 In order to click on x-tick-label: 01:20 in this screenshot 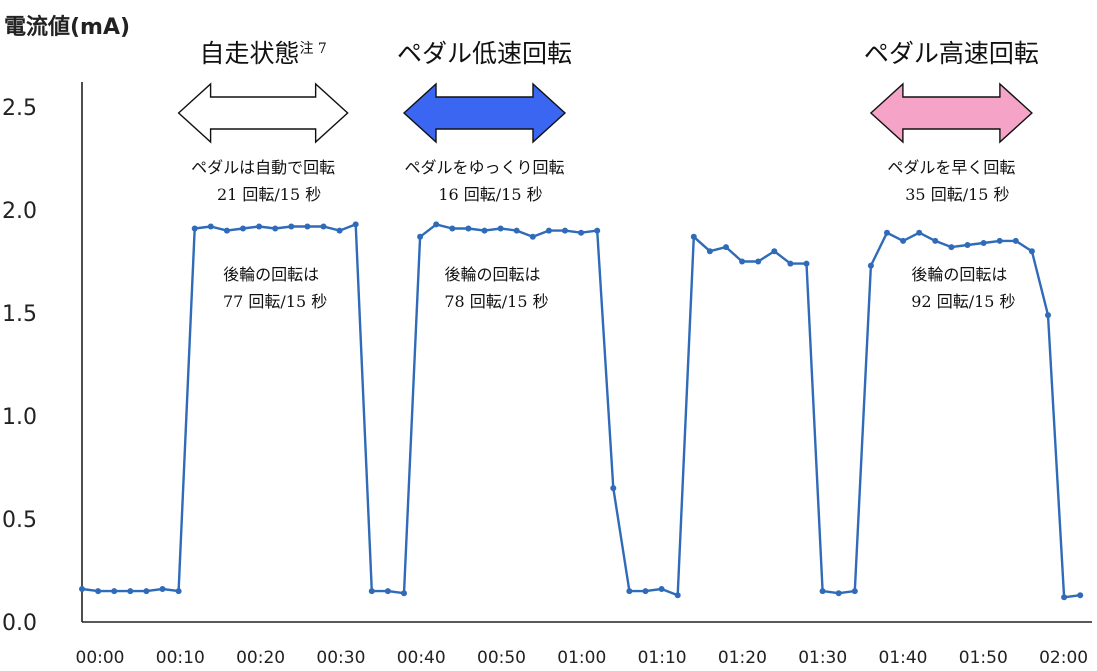, I will do `click(742, 658)`.